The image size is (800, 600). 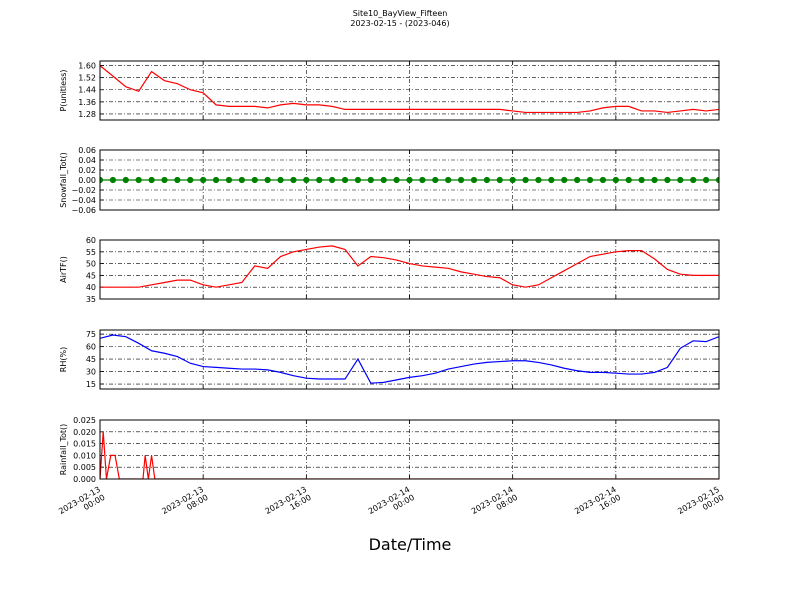 What do you see at coordinates (84, 444) in the screenshot?
I see `y-tick-label: 0.015` at bounding box center [84, 444].